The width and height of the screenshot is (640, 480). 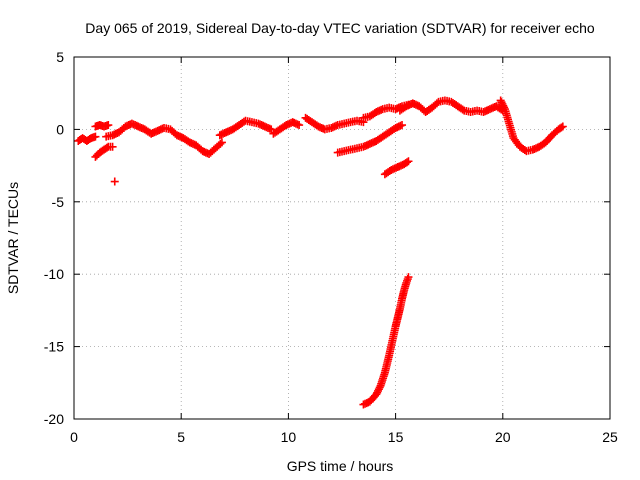 I want to click on x-tick-label: 10, so click(x=289, y=437).